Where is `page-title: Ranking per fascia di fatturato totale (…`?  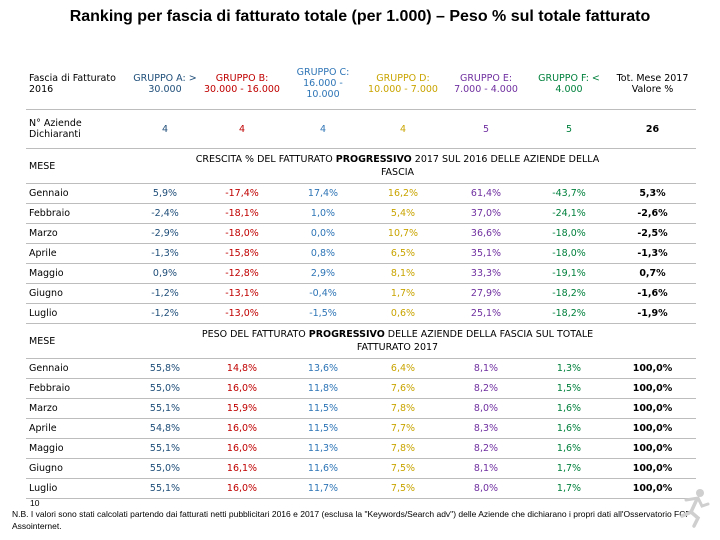
page-title: Ranking per fascia di fatturato totale (… is located at coordinates (360, 16).